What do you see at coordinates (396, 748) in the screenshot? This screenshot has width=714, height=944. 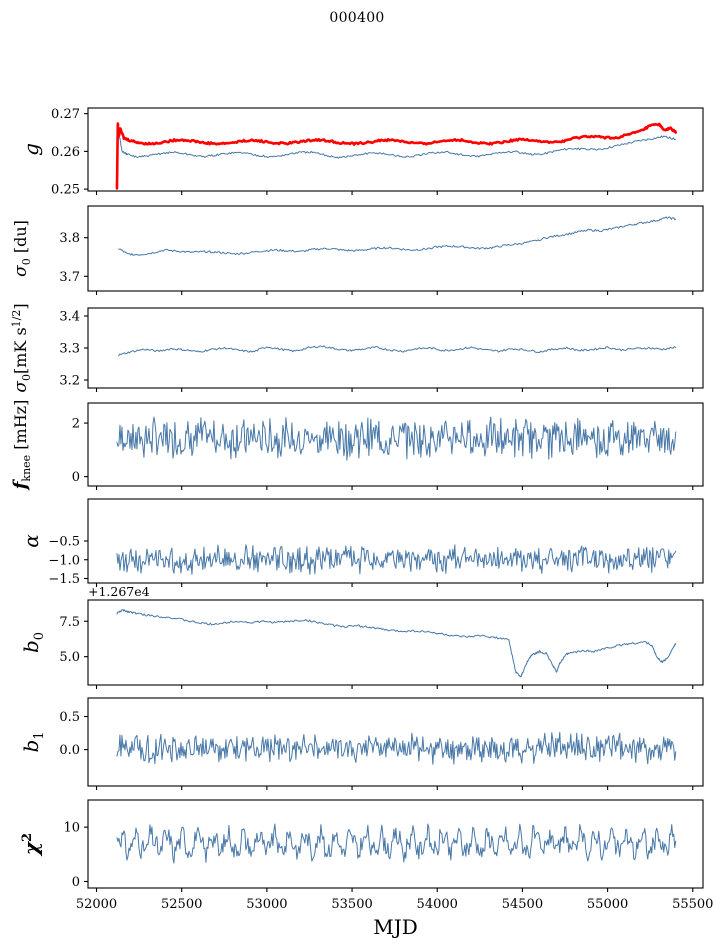 I see `series-b1` at bounding box center [396, 748].